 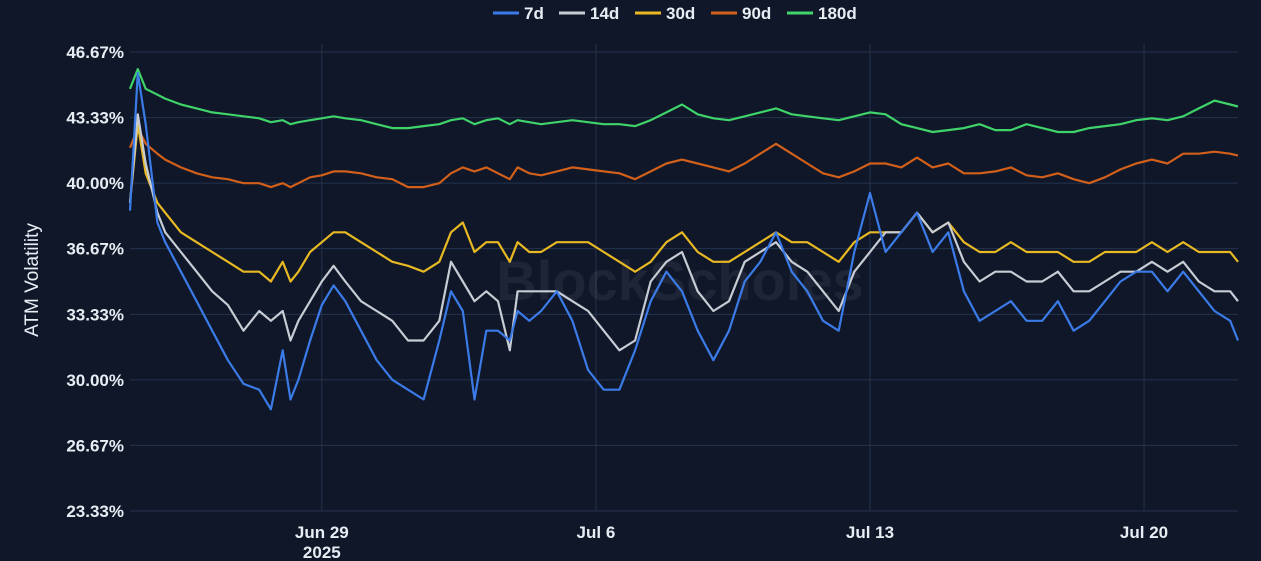 I want to click on series-line-90d, so click(x=683, y=158).